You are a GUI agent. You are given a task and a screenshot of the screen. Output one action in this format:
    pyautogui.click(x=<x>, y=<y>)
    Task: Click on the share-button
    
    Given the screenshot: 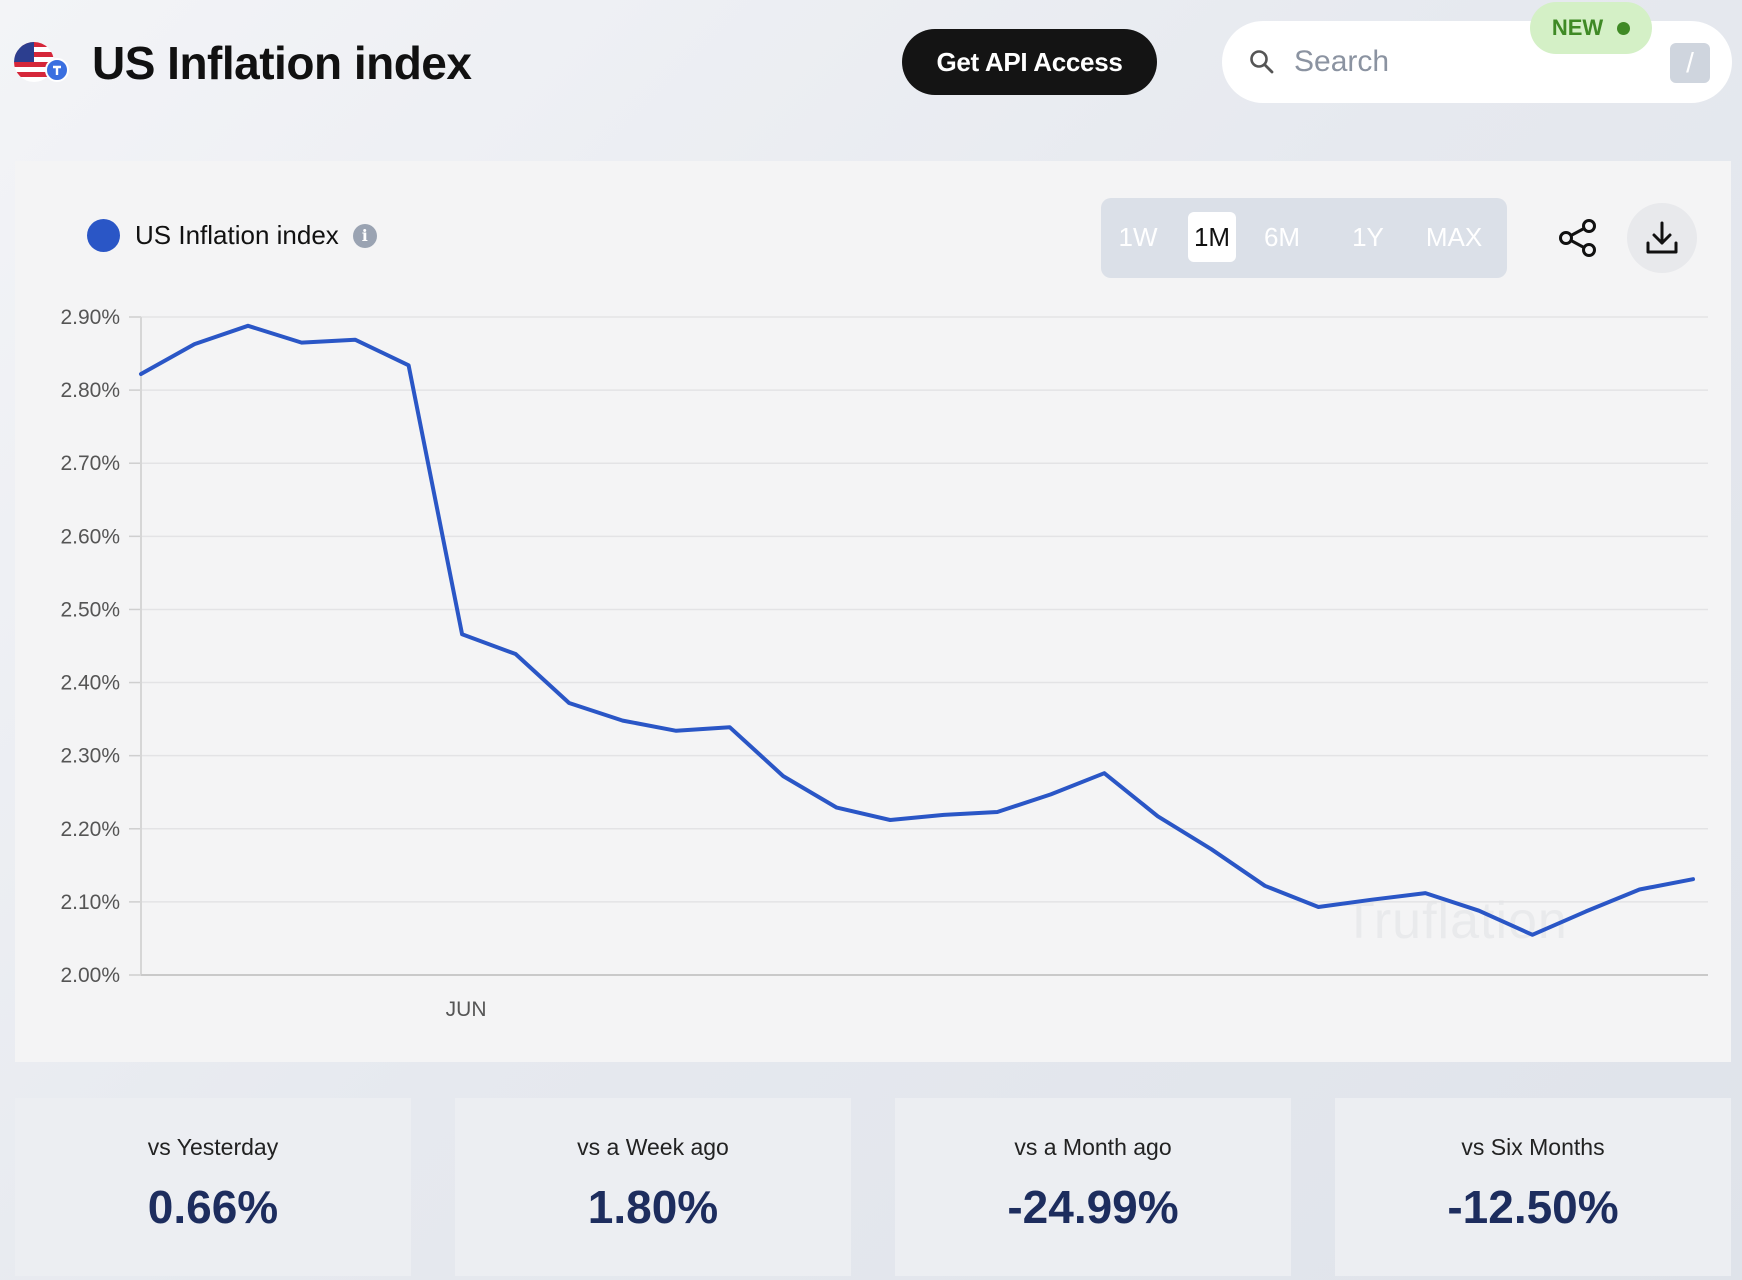 What is the action you would take?
    pyautogui.click(x=1578, y=238)
    